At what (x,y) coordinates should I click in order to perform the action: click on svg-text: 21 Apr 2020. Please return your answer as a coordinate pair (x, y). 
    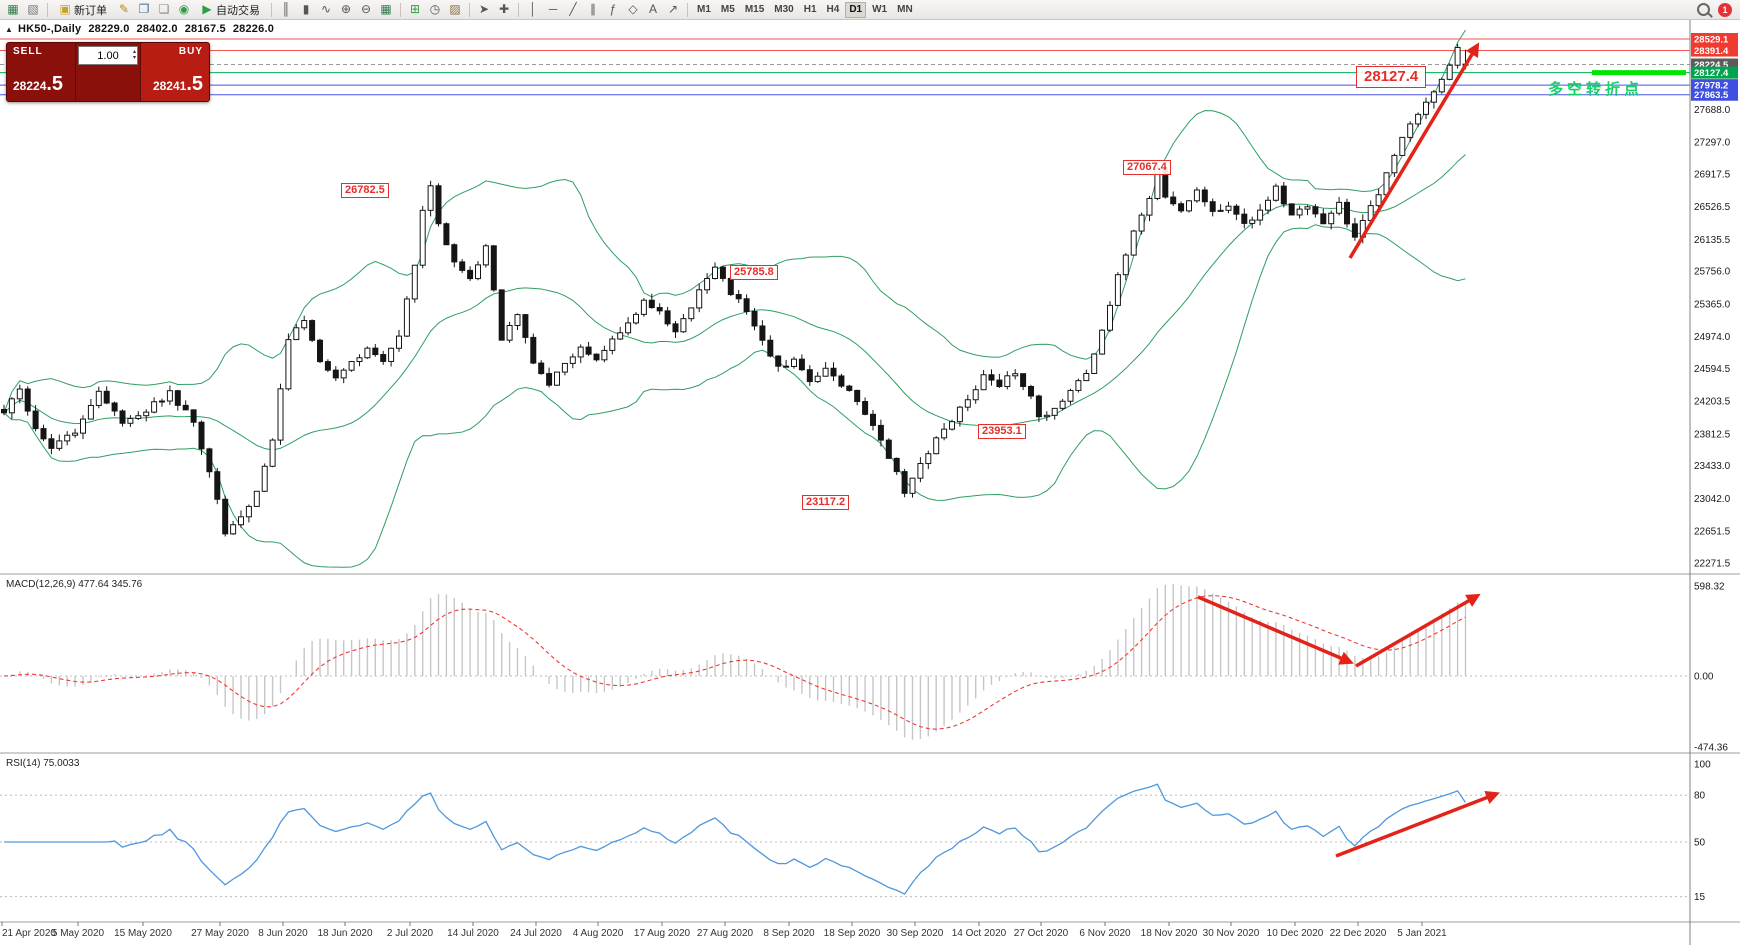
    Looking at the image, I should click on (29, 933).